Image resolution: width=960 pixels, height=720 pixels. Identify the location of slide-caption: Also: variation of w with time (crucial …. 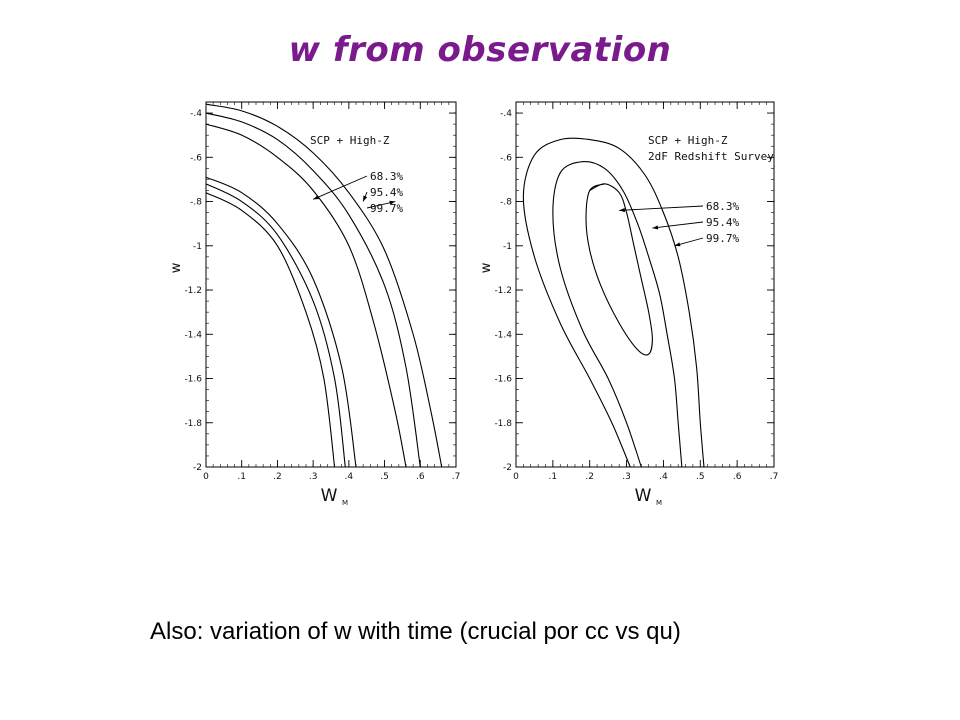
(415, 631).